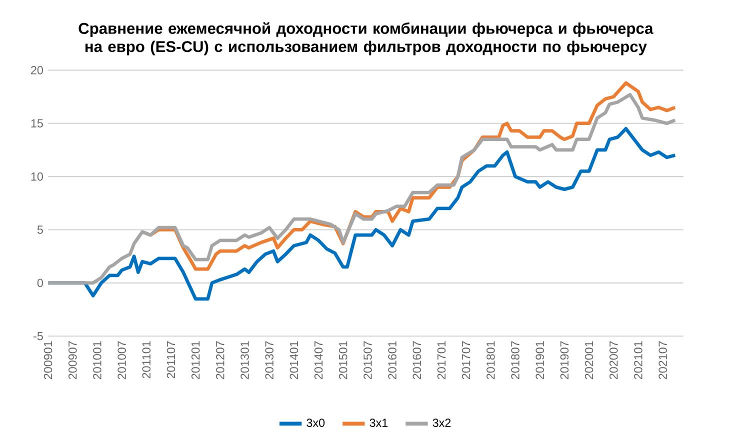 Image resolution: width=735 pixels, height=443 pixels. Describe the element at coordinates (315, 422) in the screenshot. I see `legend-label: 3x0` at that location.